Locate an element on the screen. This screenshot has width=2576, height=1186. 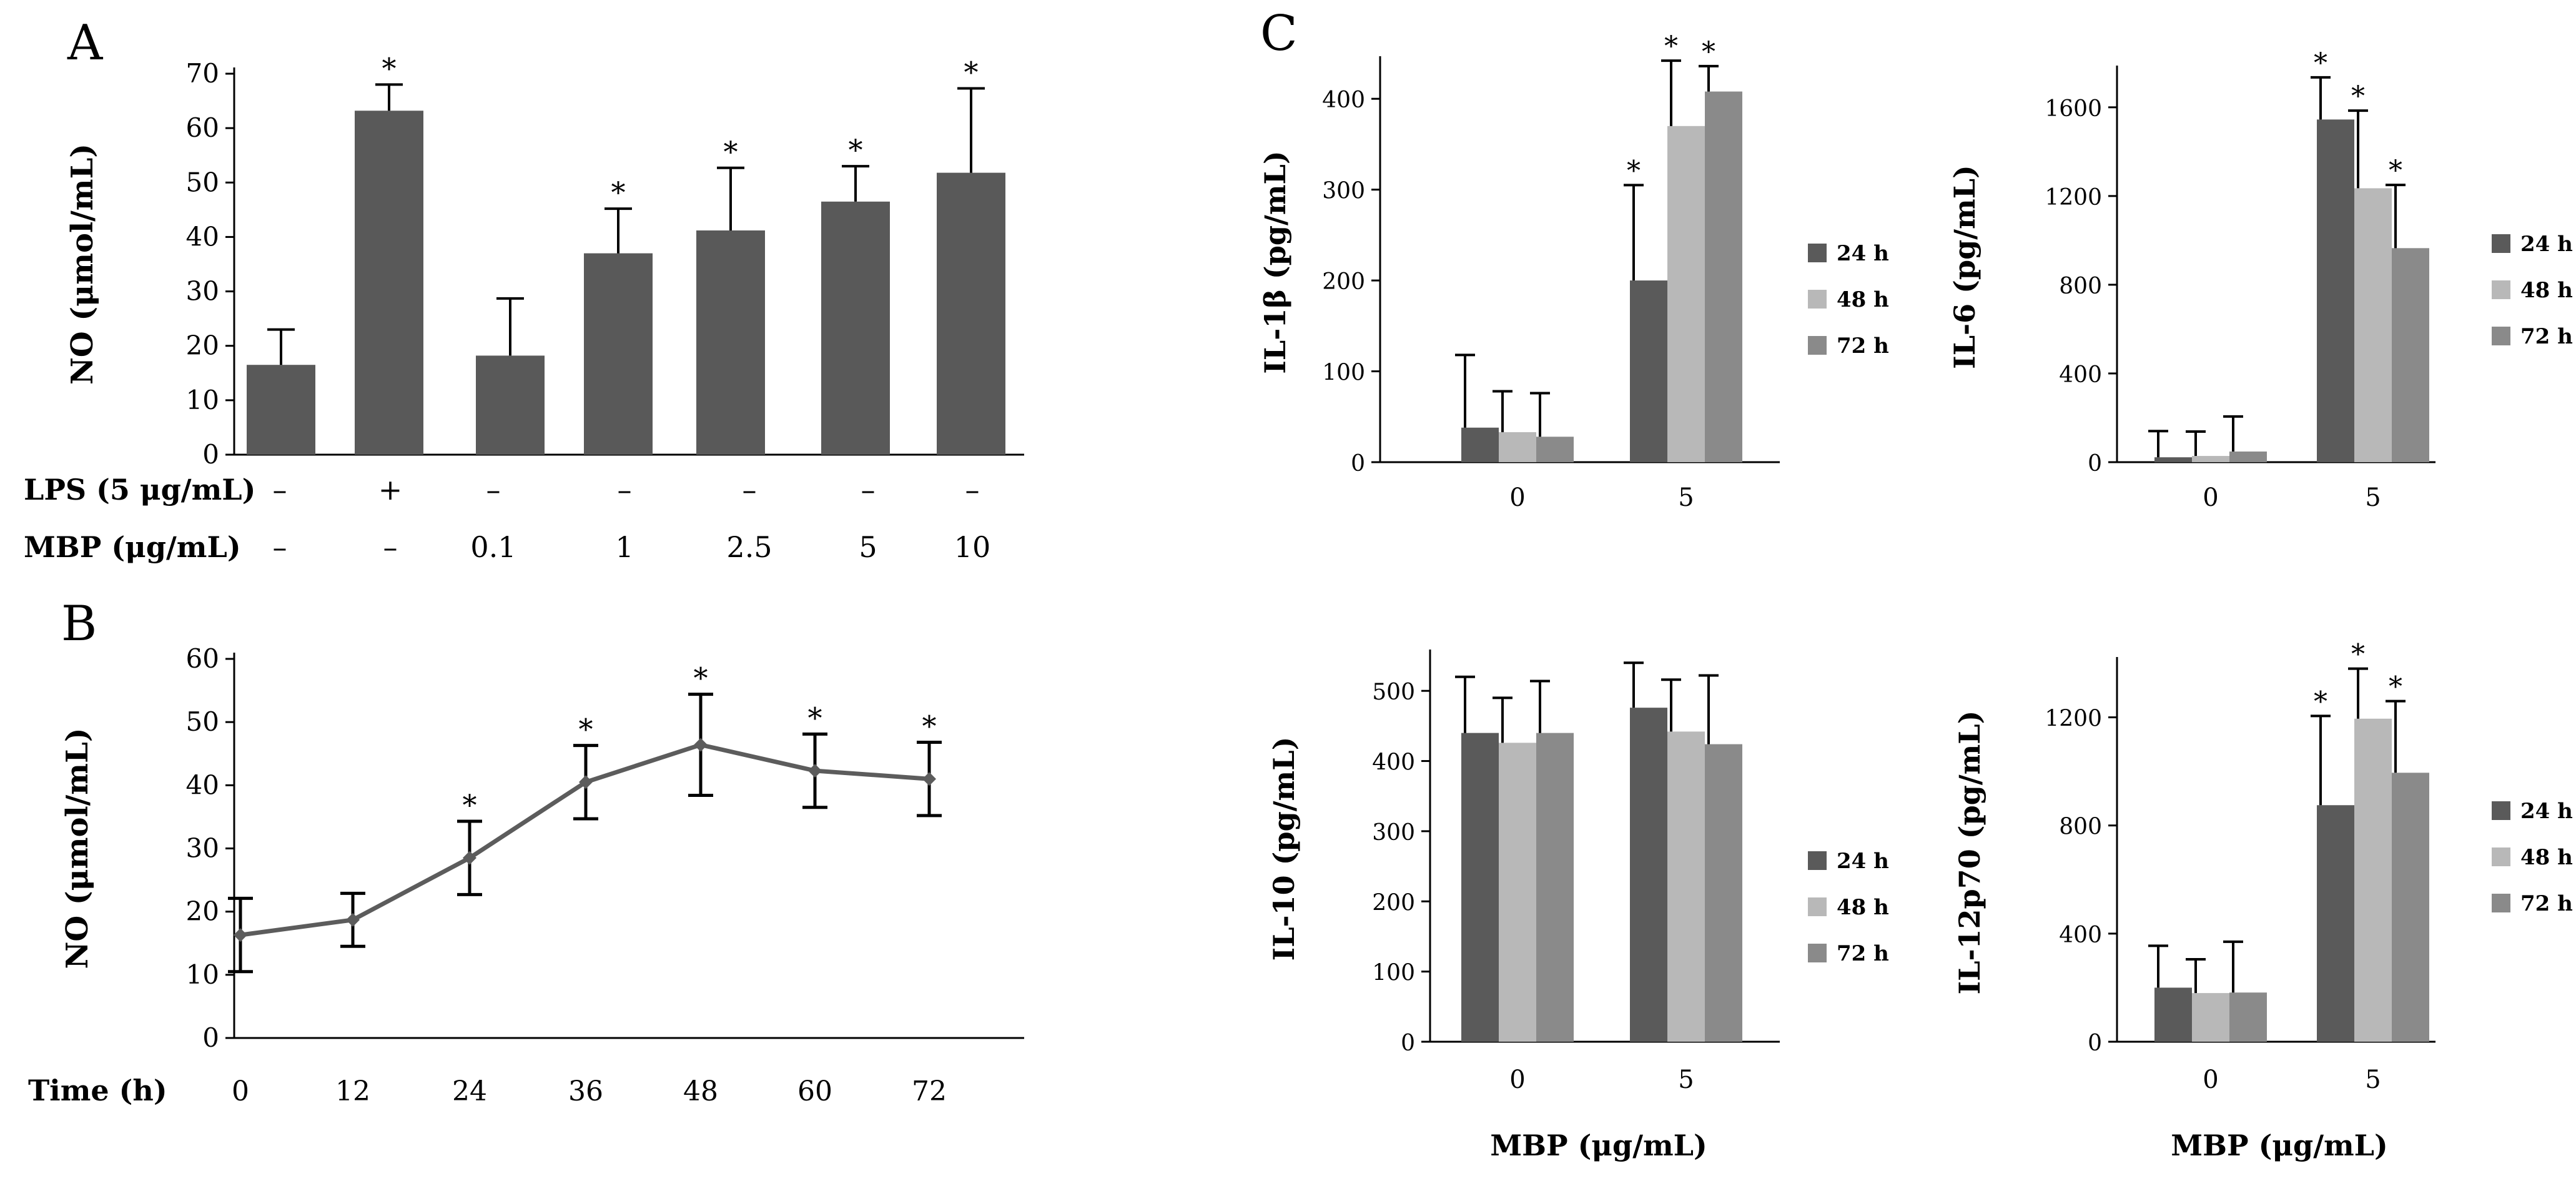
y-axis-title: IL-6 (pg/mL) is located at coordinates (1965, 267).